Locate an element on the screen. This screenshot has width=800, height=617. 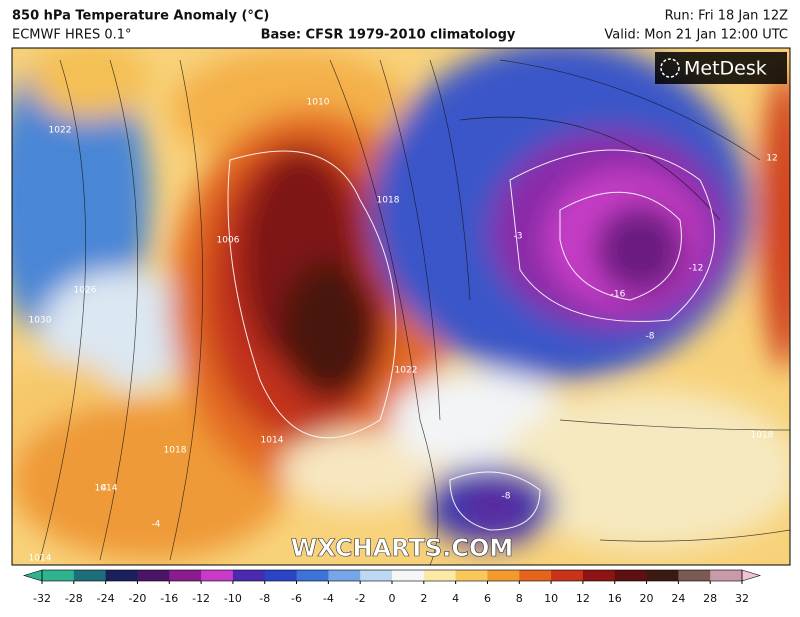
colorbar-label: -12 is located at coordinates (201, 598).